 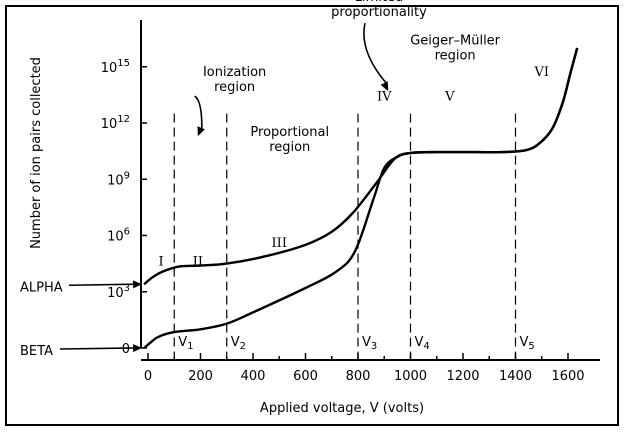 I want to click on limited-arrow-head, so click(x=384, y=86).